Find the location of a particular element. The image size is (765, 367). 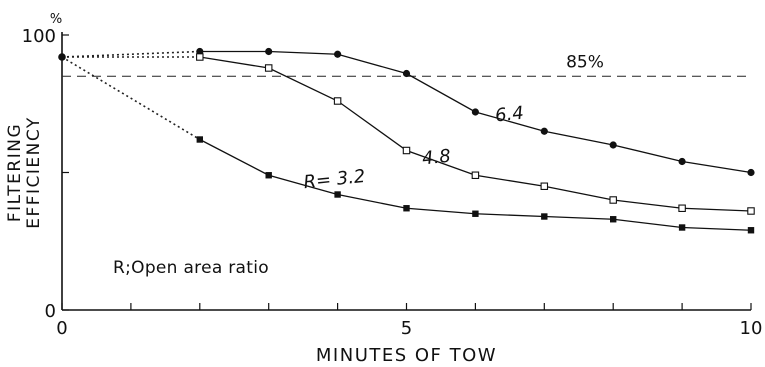

y-axis-title-line: EFFICIENCY is located at coordinates (34, 172).